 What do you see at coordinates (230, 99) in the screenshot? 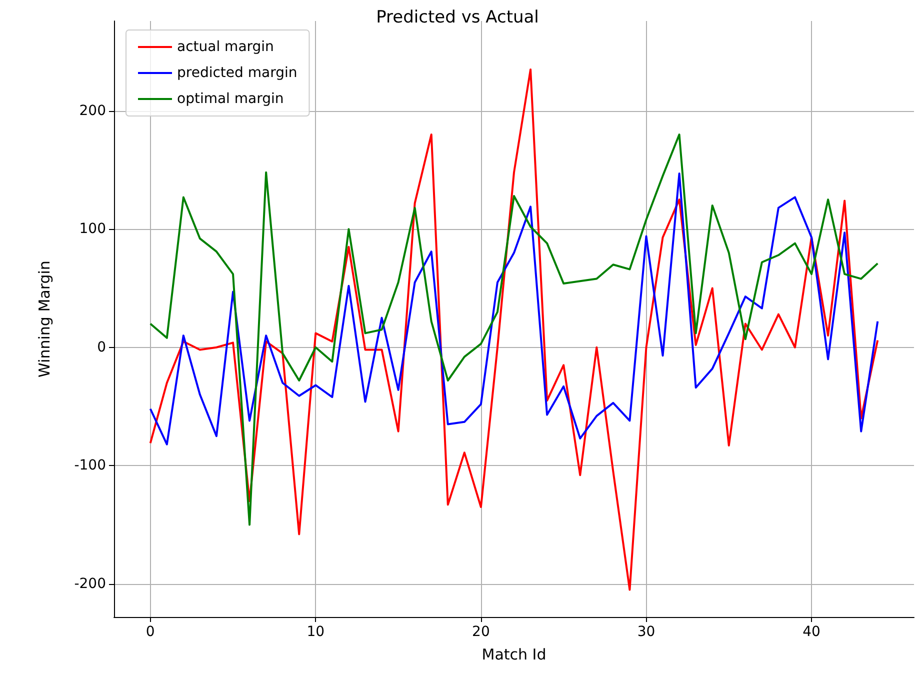
I see `legend-label: optimal margin` at bounding box center [230, 99].